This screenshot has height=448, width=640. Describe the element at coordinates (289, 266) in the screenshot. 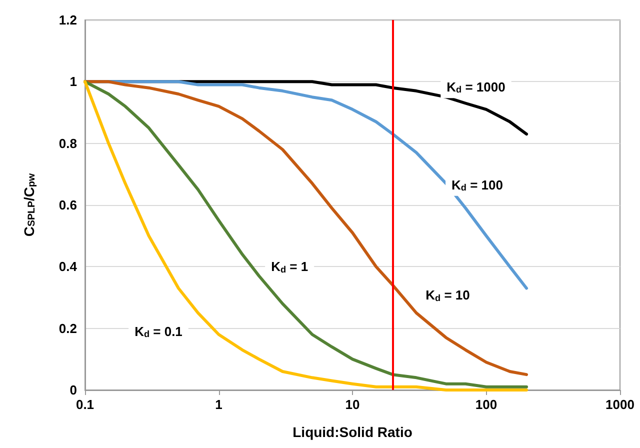

I see `series-label: Kd = 1` at that location.